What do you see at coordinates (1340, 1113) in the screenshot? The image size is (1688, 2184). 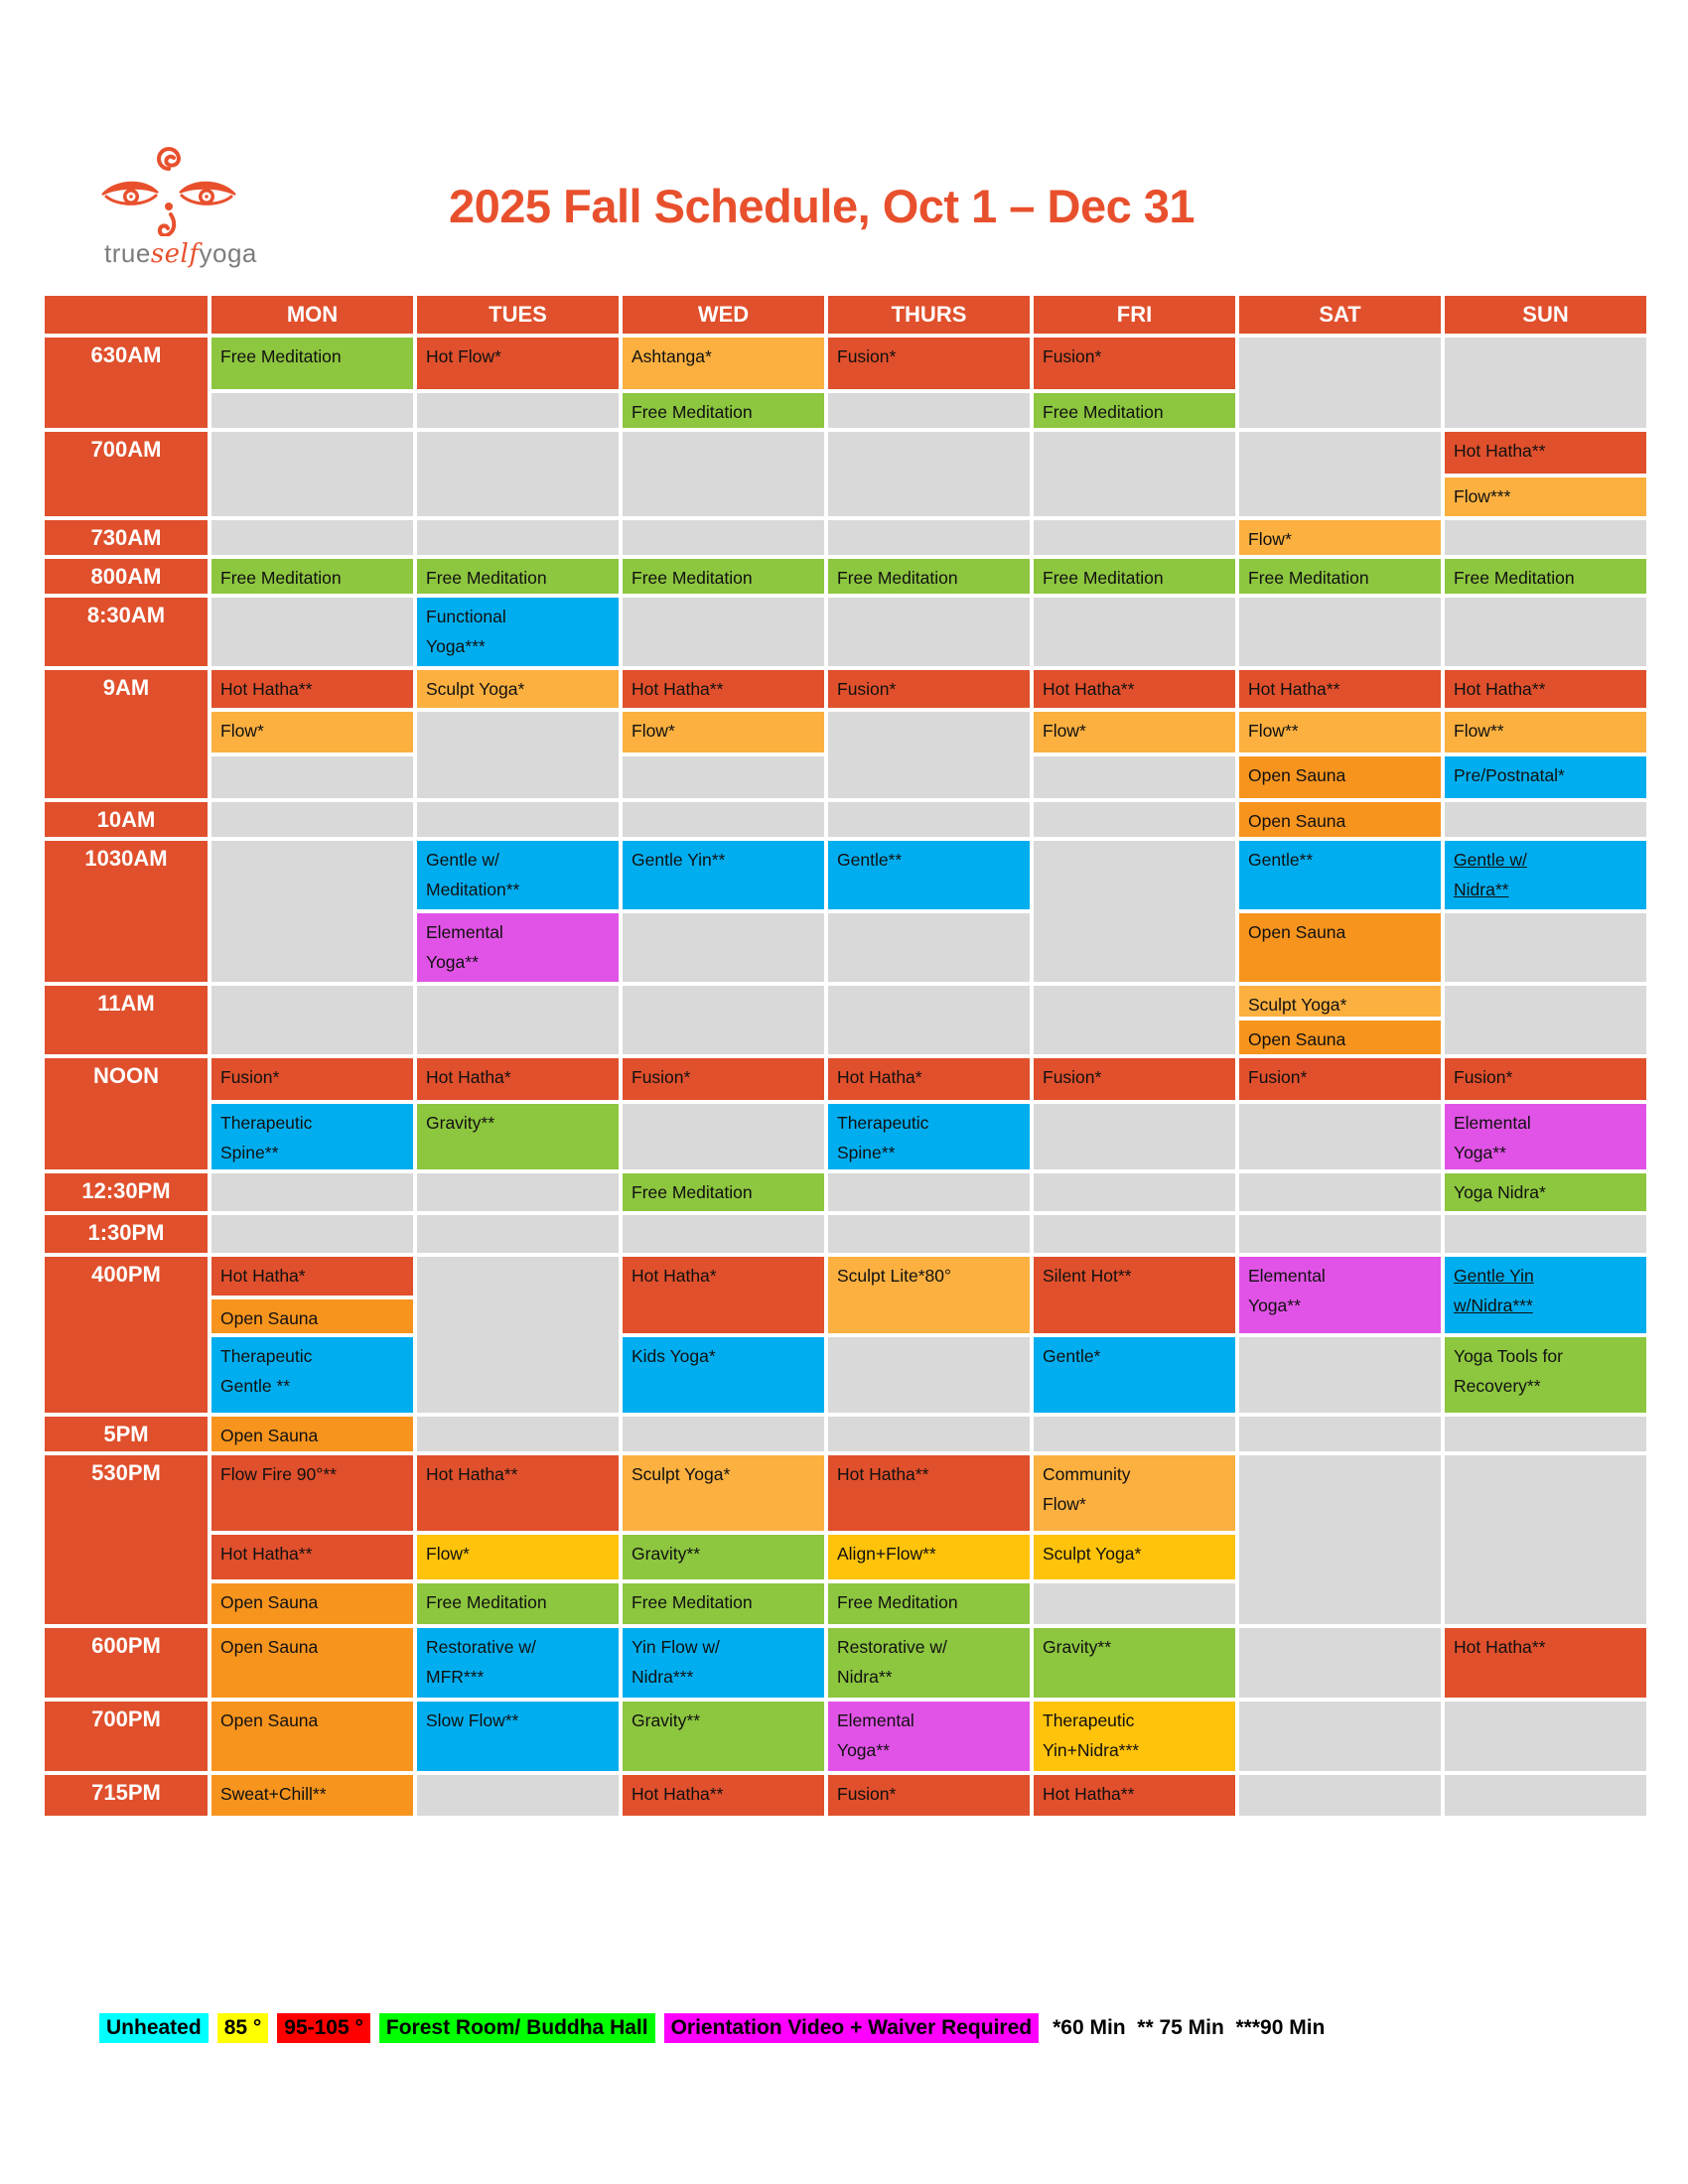 I see `day-column-sat: Fusion*` at bounding box center [1340, 1113].